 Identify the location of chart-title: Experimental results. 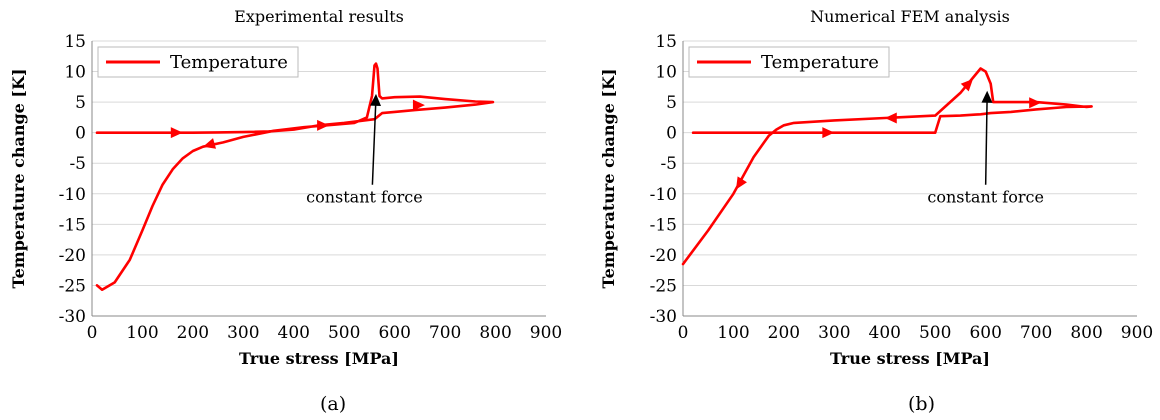
(319, 16).